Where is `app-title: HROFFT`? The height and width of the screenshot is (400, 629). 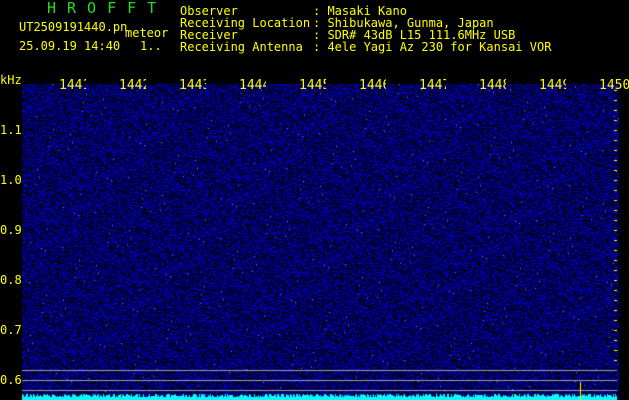 app-title: HROFFT is located at coordinates (107, 8).